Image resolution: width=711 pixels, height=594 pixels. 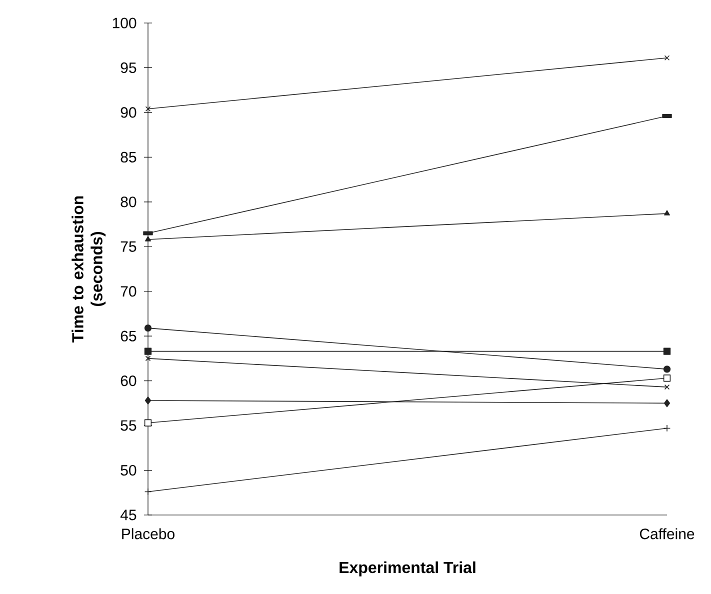 I want to click on y-tick-label: 100, so click(x=124, y=23).